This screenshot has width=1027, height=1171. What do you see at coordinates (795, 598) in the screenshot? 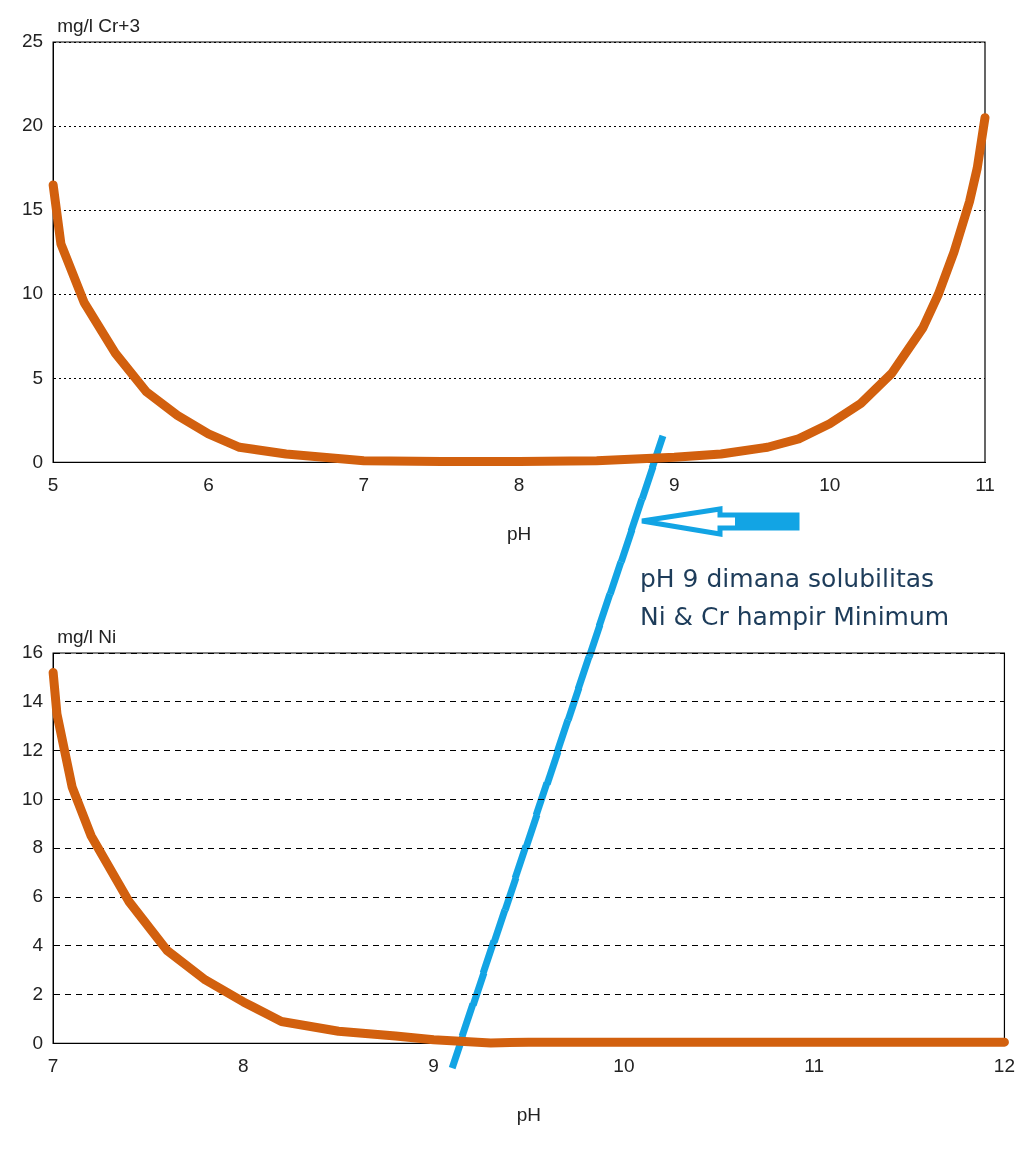
I see `text: pH 9 dimana solubilitas Ni & Cr hampir Minimum` at bounding box center [795, 598].